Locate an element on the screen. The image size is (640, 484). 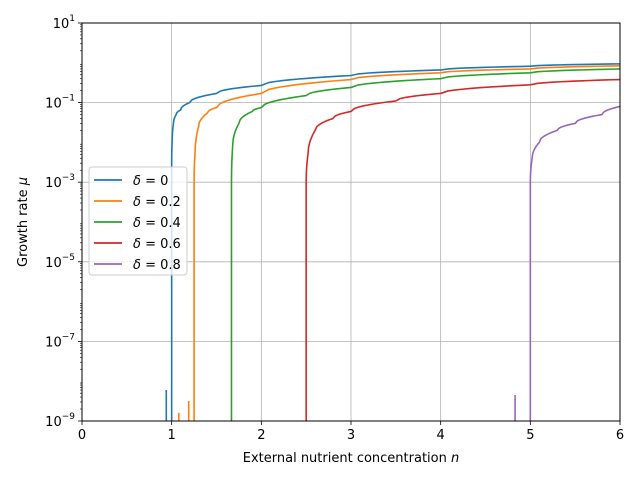
legend-item: δ = 0.2 is located at coordinates (137, 202).